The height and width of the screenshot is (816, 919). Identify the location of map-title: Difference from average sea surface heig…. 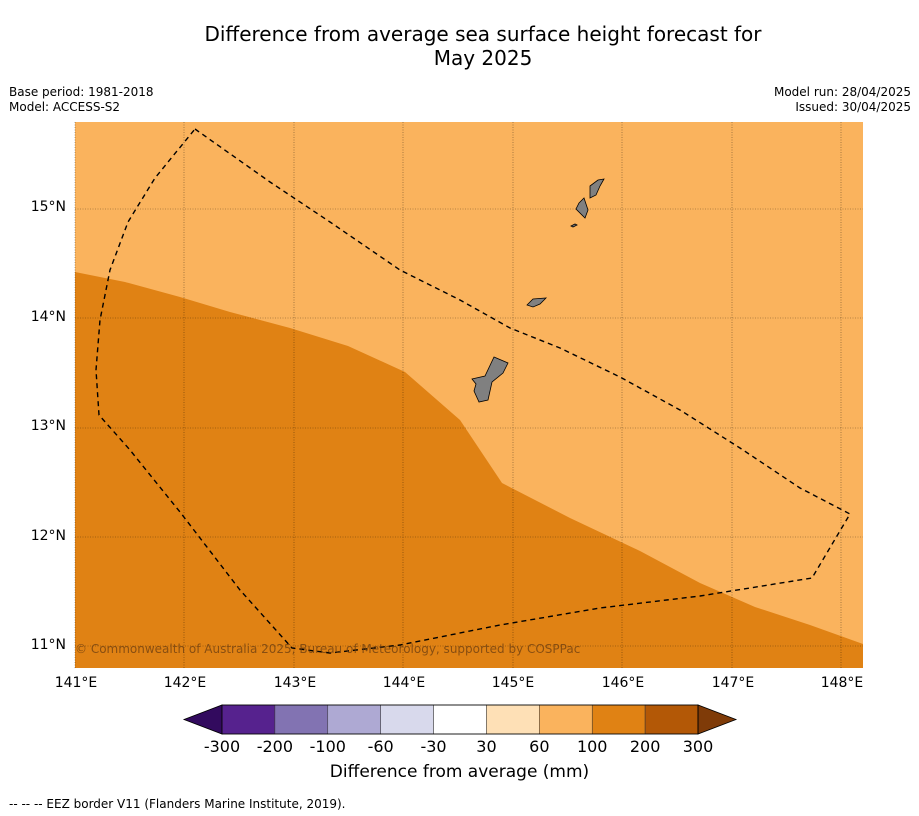
(459, 46).